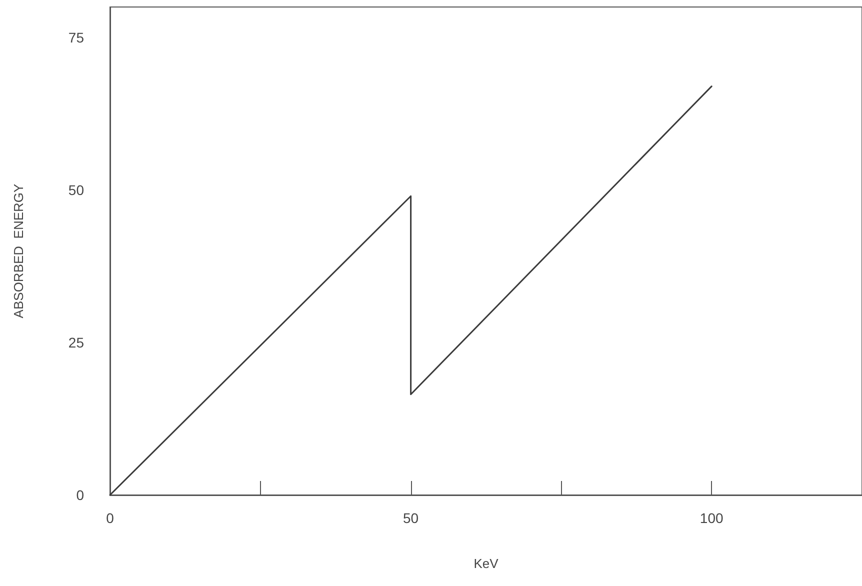  I want to click on y-tick-label: 50, so click(76, 190).